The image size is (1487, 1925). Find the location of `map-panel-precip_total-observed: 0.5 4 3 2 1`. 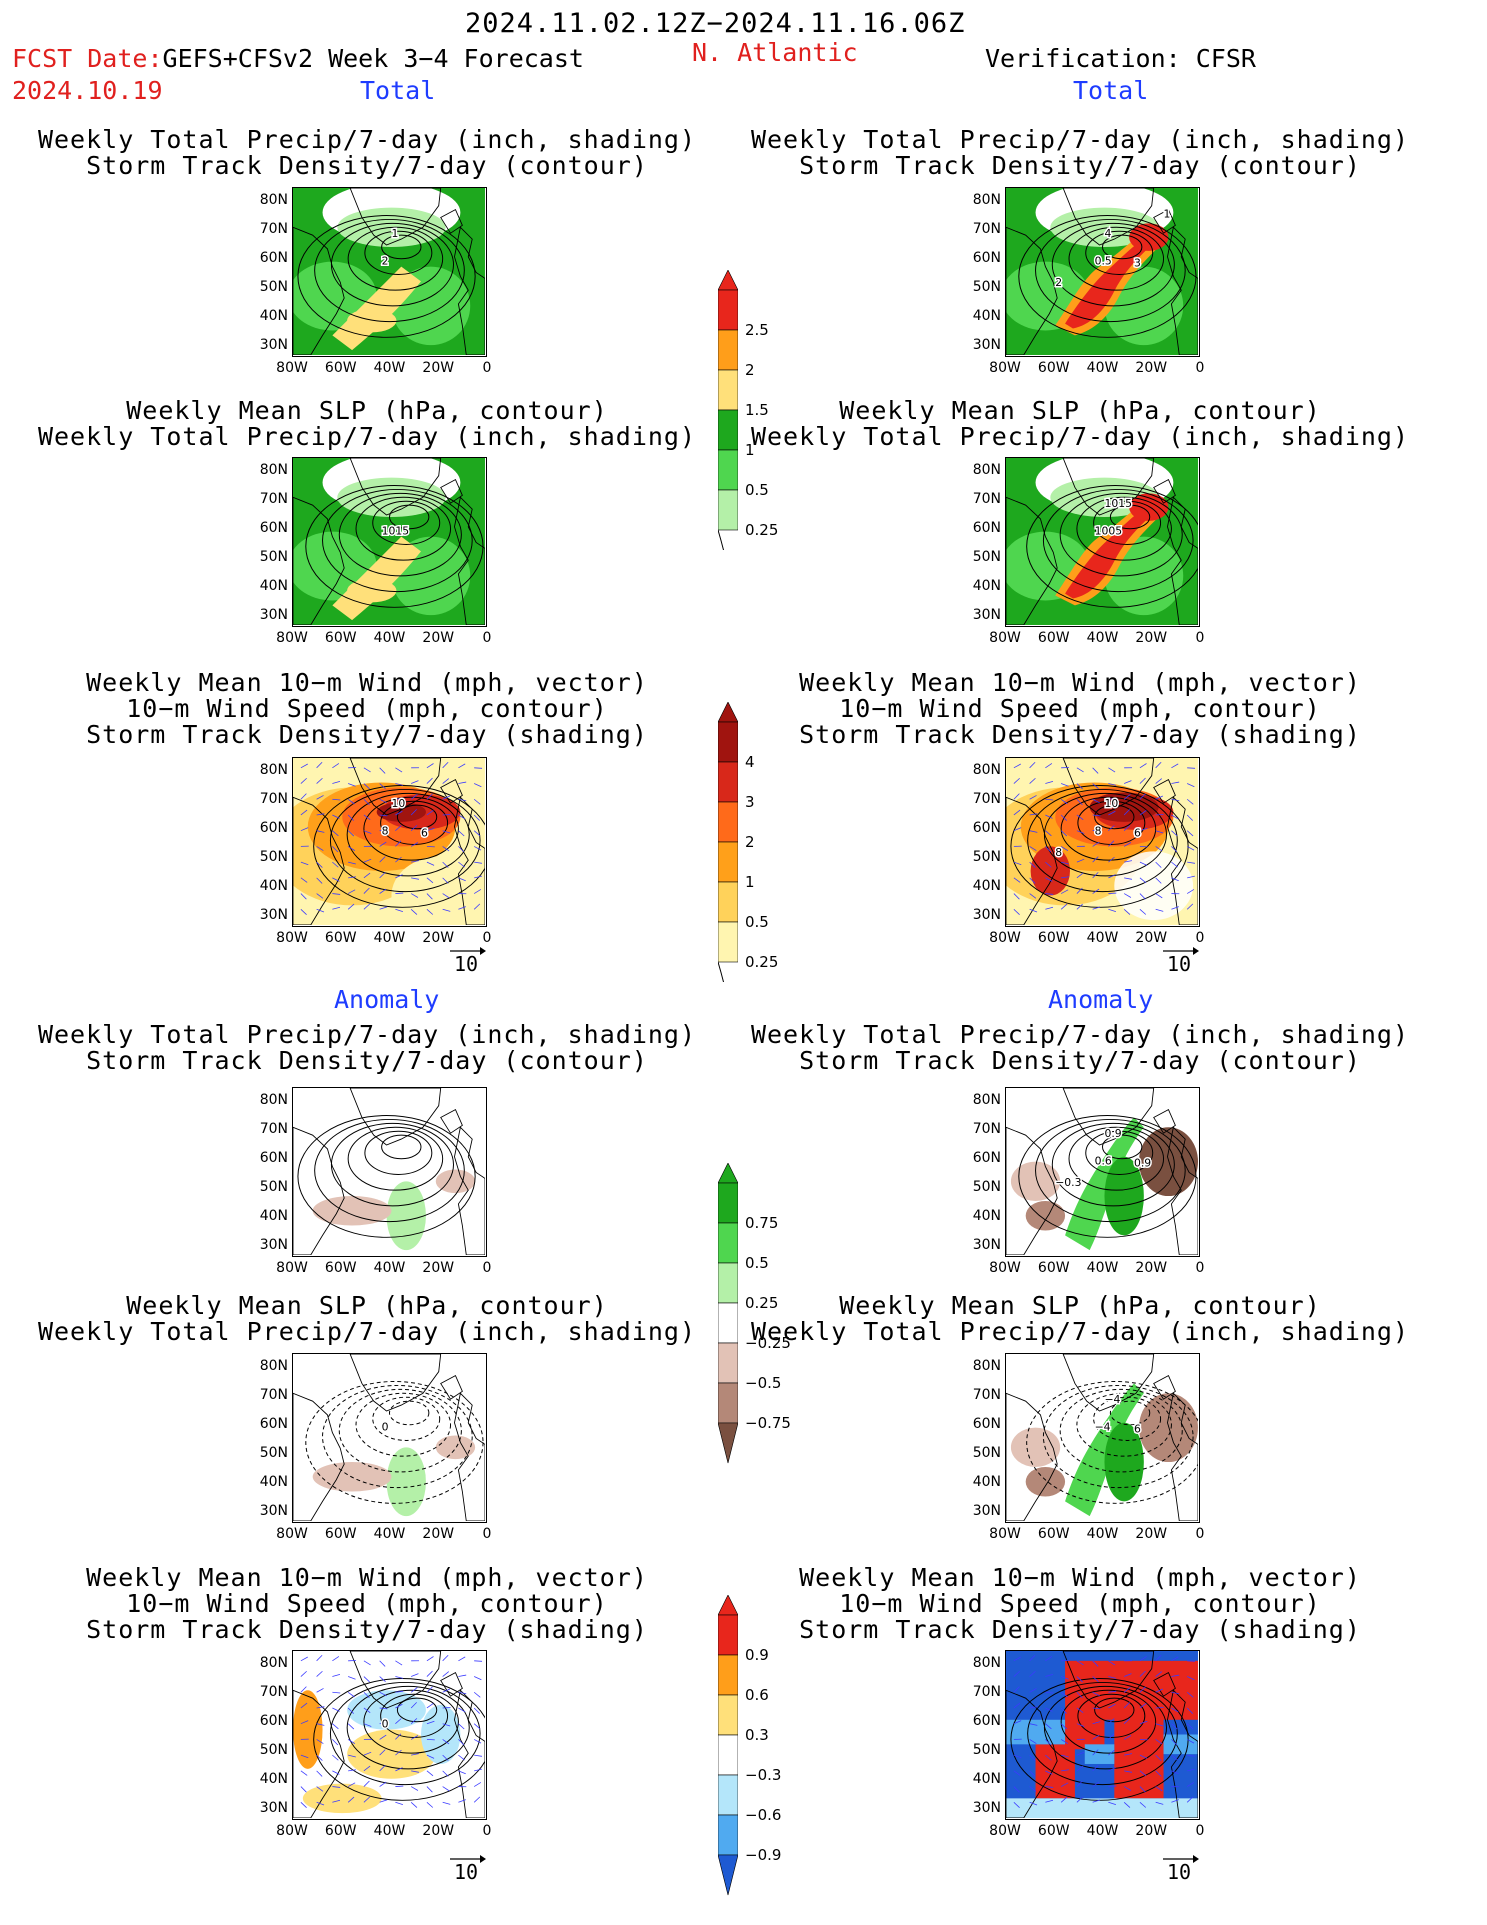

map-panel-precip_total-observed: 0.5 4 3 2 1 is located at coordinates (1102, 272).